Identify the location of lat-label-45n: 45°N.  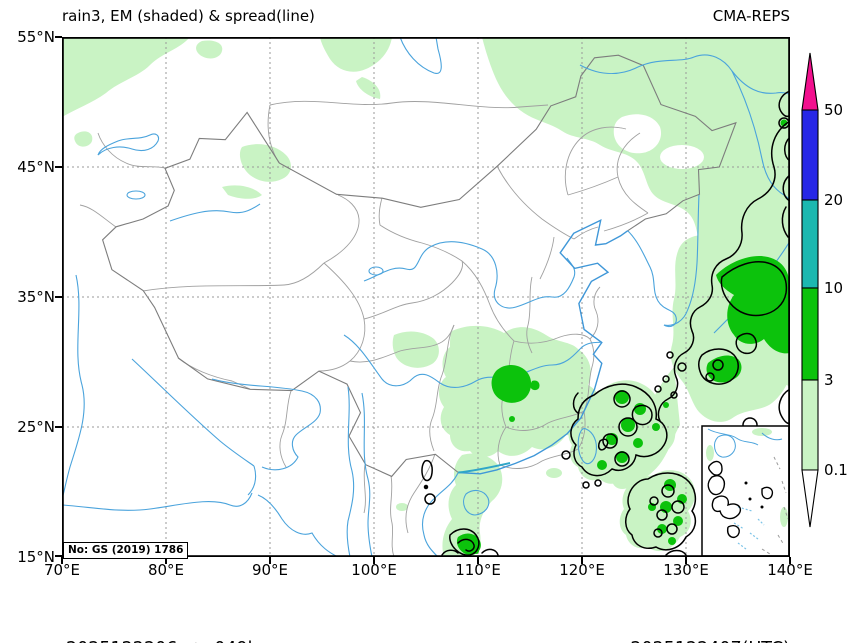
(36, 167).